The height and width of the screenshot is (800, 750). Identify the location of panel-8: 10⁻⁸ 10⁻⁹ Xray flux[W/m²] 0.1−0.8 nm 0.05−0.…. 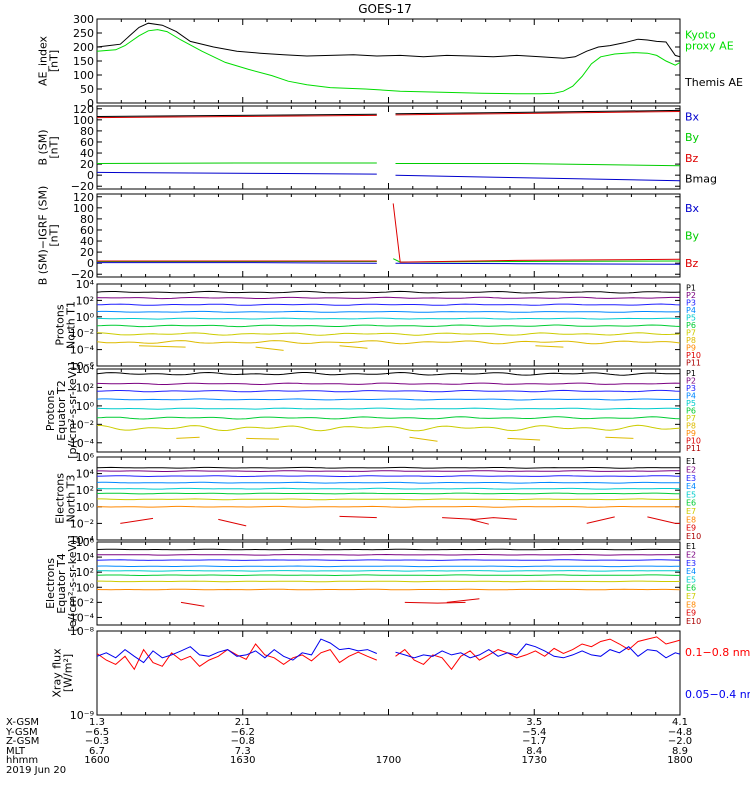
(400, 673).